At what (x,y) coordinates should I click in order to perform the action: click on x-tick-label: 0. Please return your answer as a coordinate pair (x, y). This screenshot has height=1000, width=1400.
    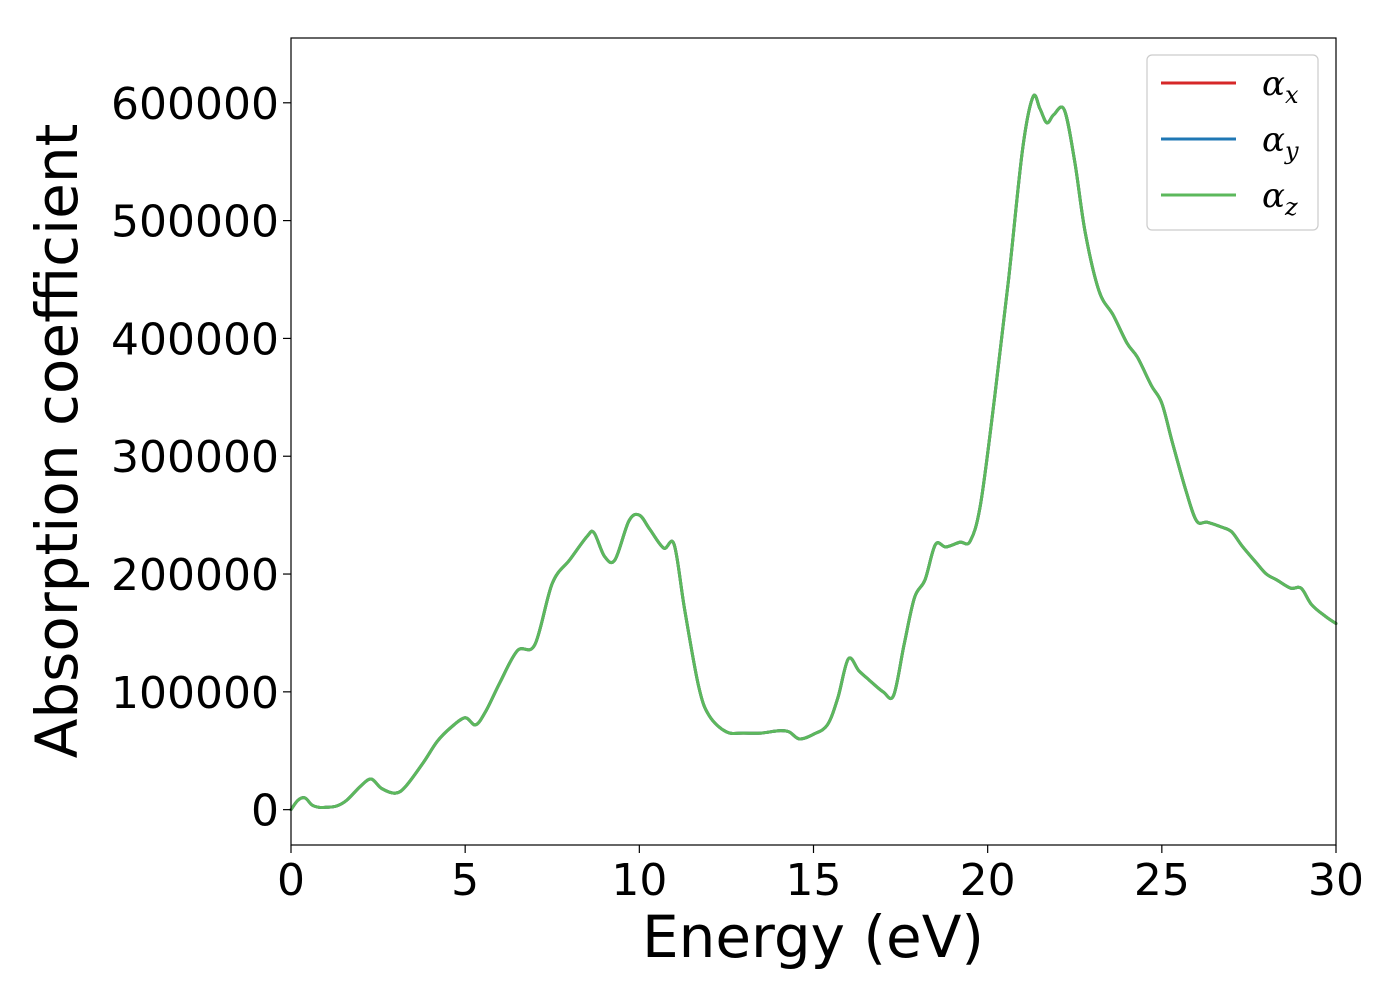
    Looking at the image, I should click on (291, 880).